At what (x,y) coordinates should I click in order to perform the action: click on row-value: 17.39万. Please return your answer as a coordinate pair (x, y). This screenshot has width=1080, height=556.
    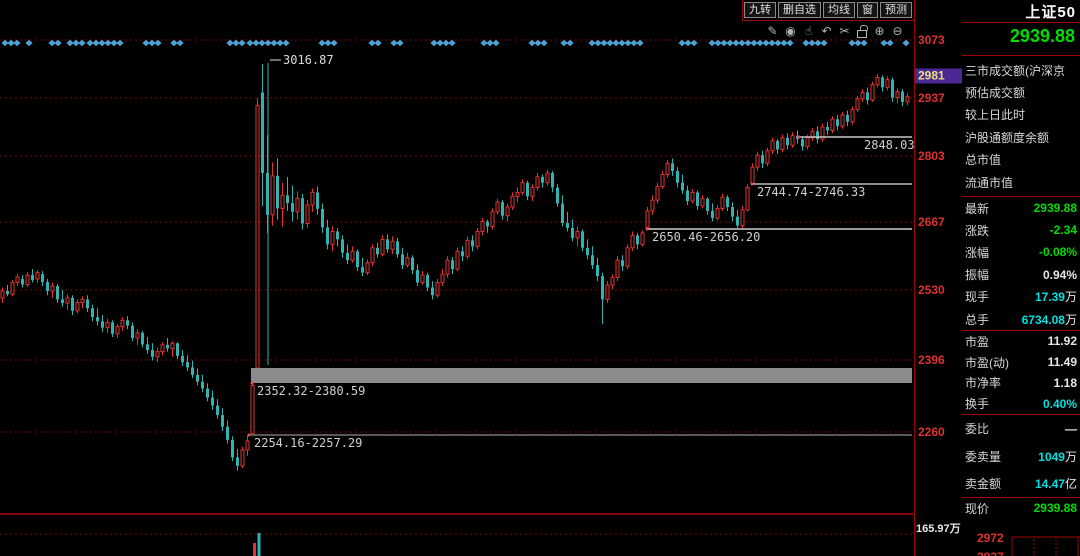
    Looking at the image, I should click on (1056, 296).